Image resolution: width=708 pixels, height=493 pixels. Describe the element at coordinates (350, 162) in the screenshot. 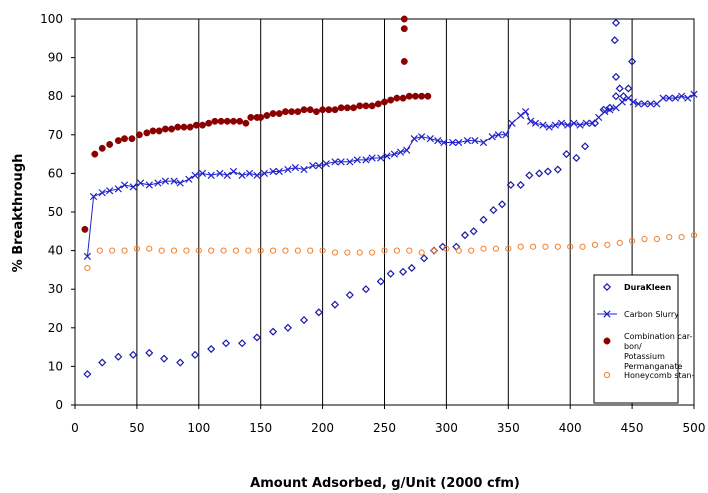

I see `series-1-point-34-stroke-b` at that location.